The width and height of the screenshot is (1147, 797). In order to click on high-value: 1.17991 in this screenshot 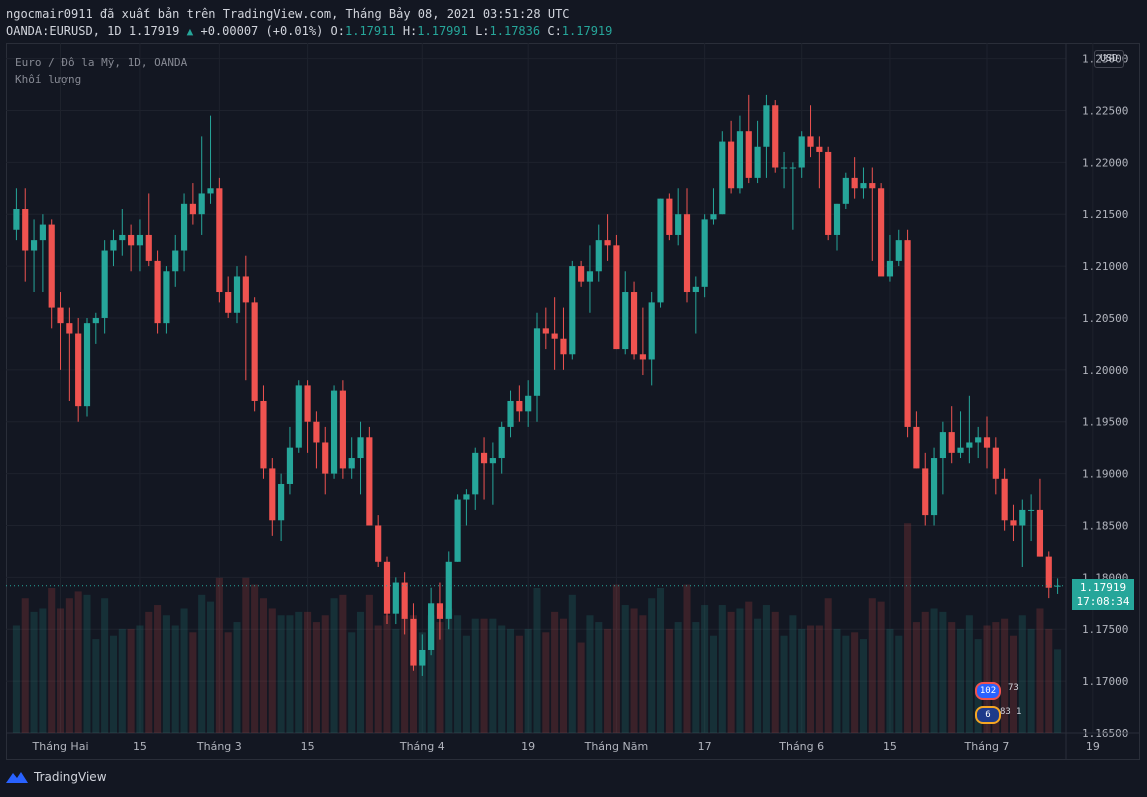, I will do `click(442, 31)`.